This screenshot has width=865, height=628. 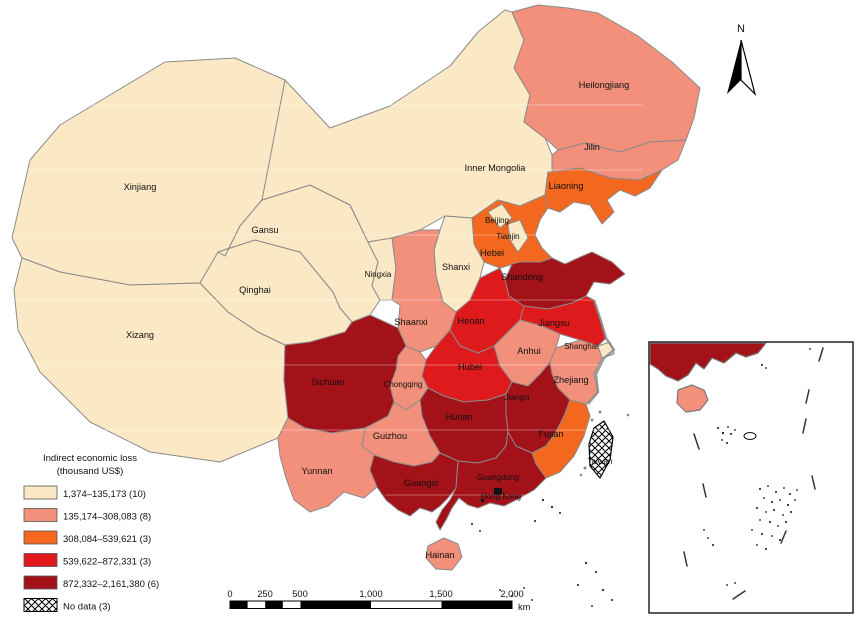 What do you see at coordinates (403, 384) in the screenshot?
I see `label-chongqing: Chongqing` at bounding box center [403, 384].